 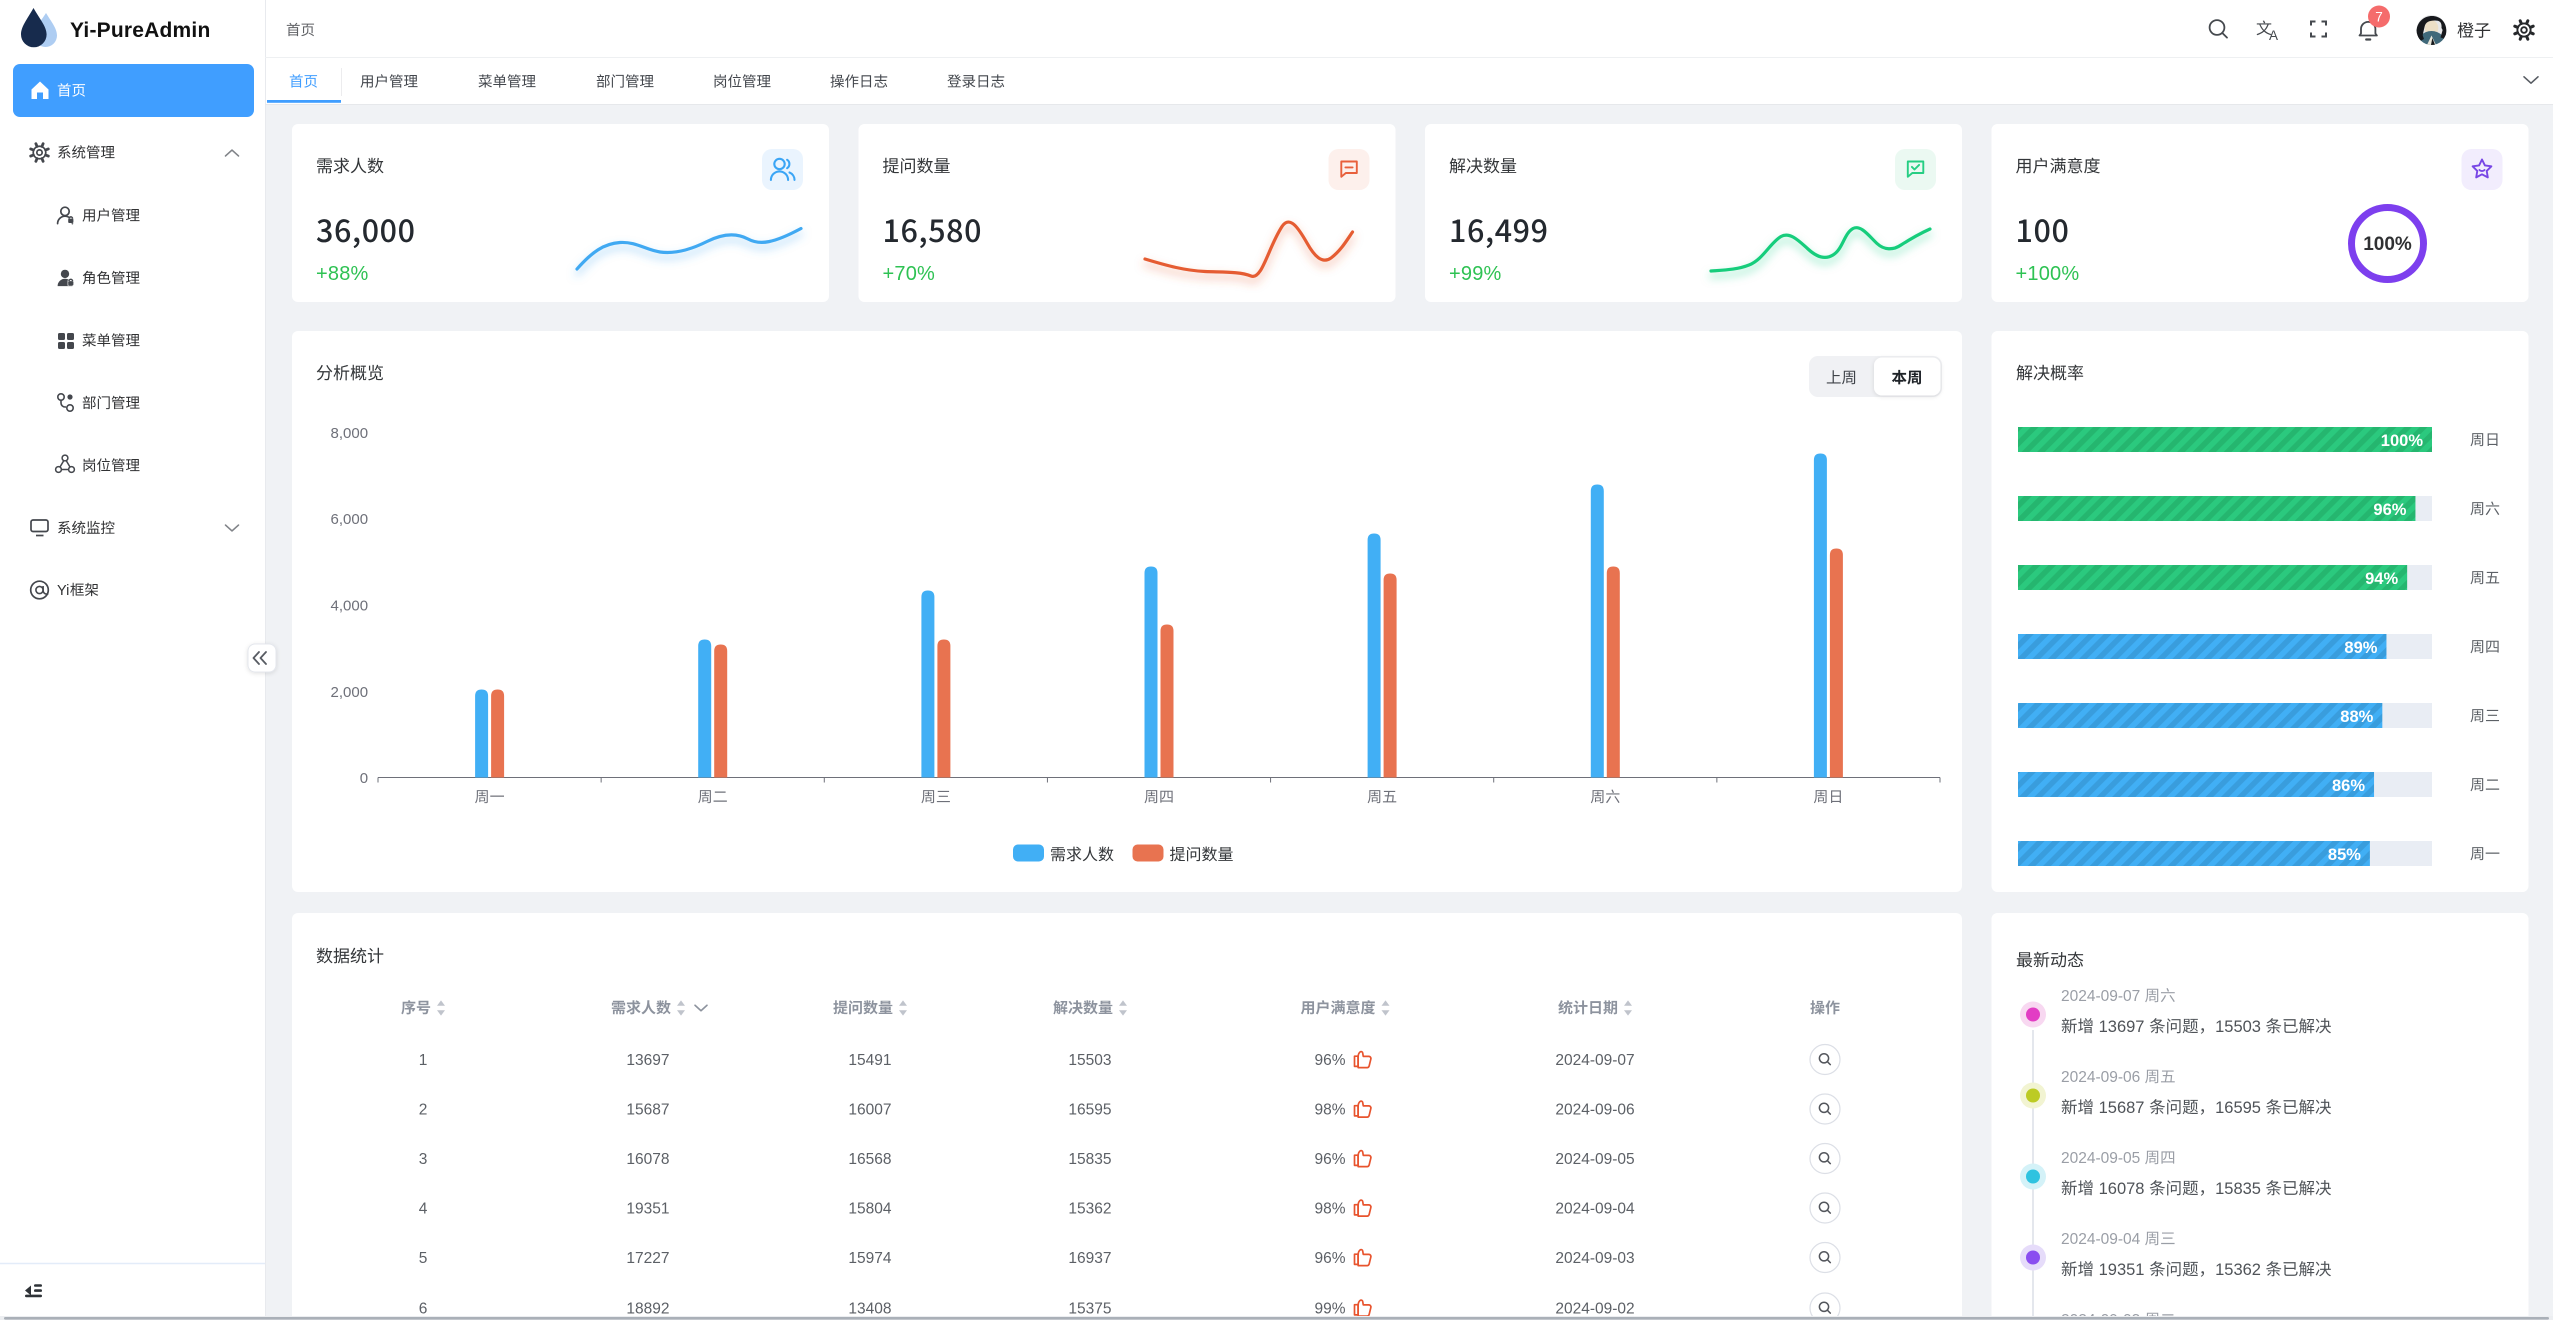 What do you see at coordinates (2348, 786) in the screenshot?
I see `svg-text: 86%` at bounding box center [2348, 786].